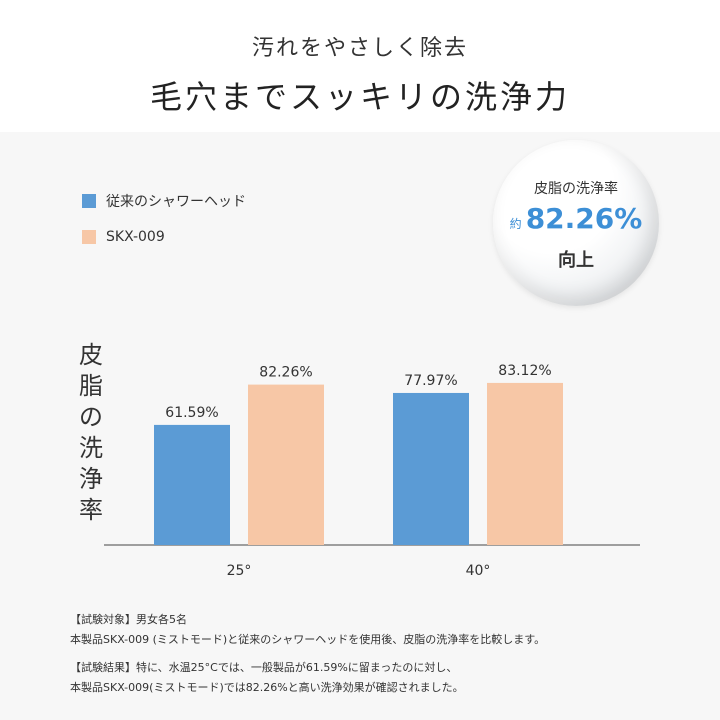 The image size is (720, 720). I want to click on notes-line: 【試験結果】特に、水温25°Cでは、一般製品が61.59%に留まったのに対し、, so click(264, 667).